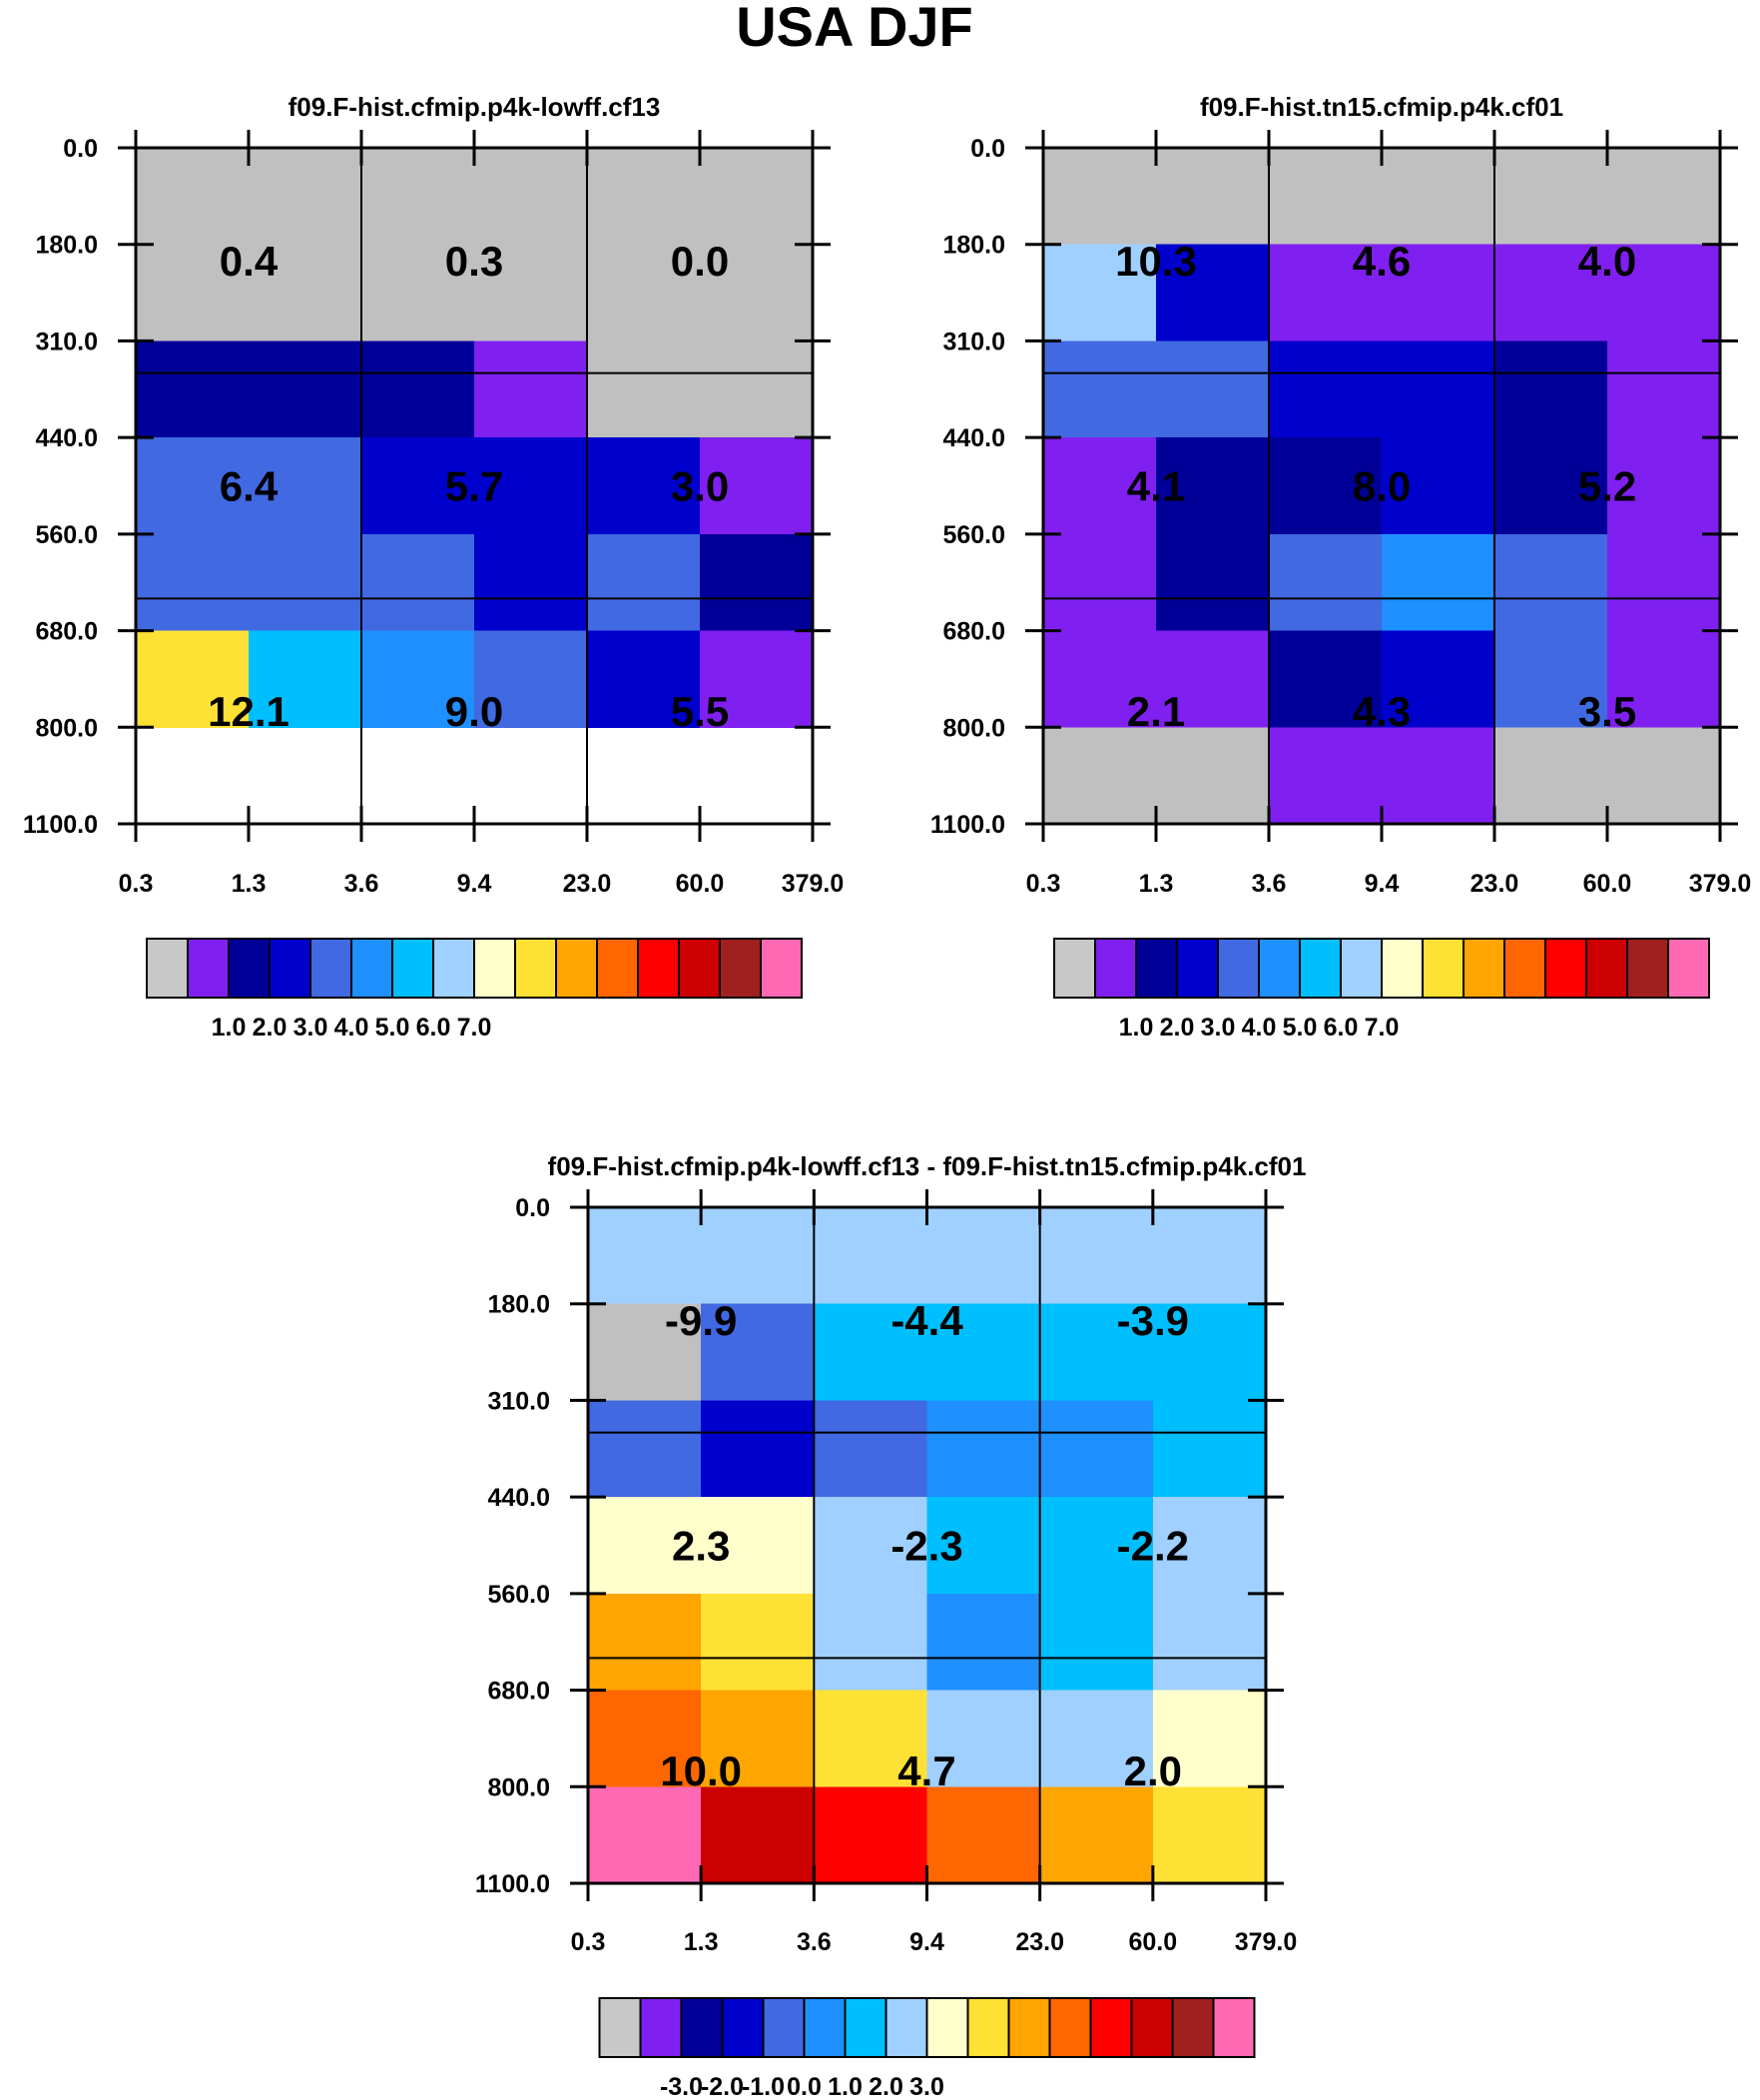 This screenshot has width=1760, height=2100. What do you see at coordinates (927, 1320) in the screenshot?
I see `block-value-label: -4.4` at bounding box center [927, 1320].